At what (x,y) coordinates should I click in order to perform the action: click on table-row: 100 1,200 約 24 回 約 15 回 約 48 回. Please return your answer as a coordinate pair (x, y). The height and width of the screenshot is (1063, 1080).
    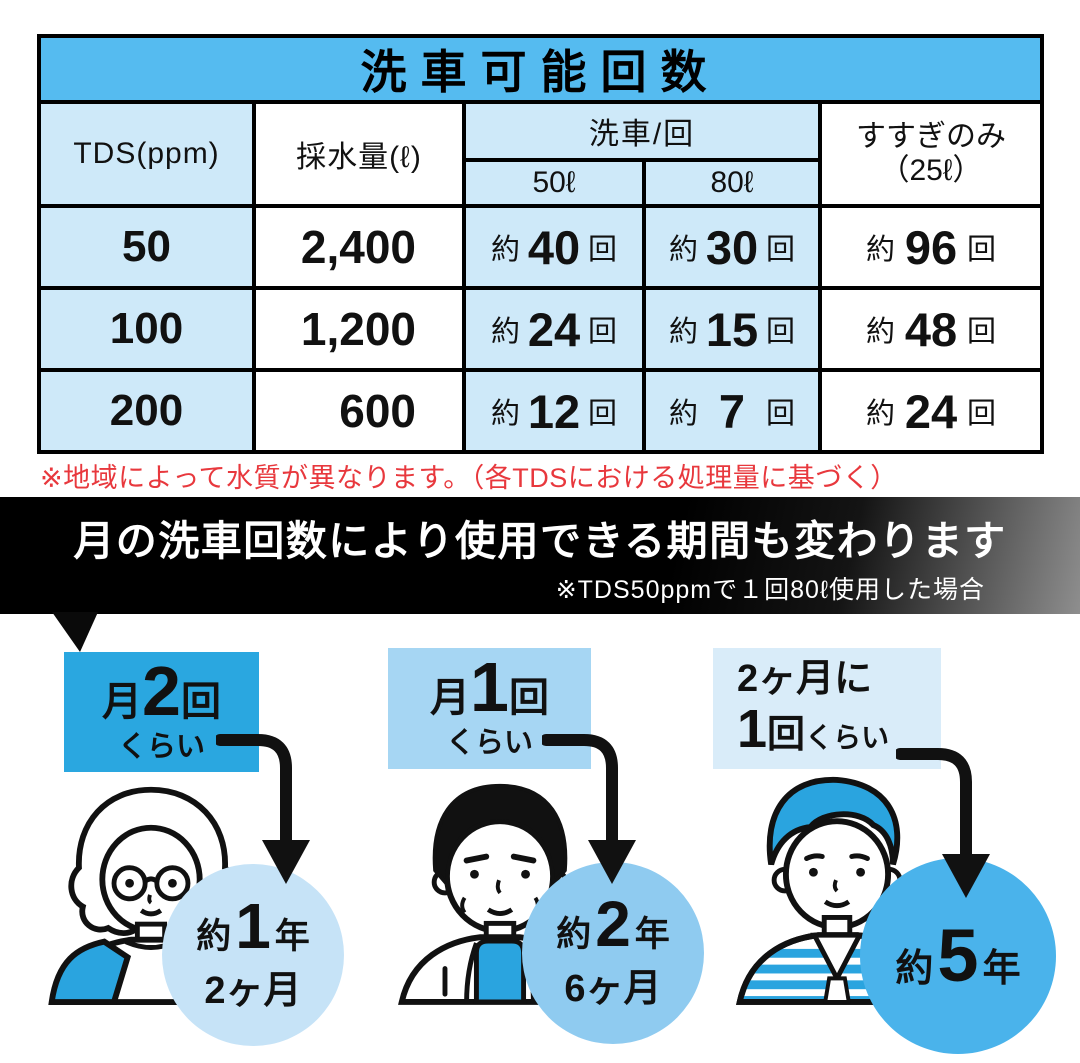
    Looking at the image, I should click on (540, 331).